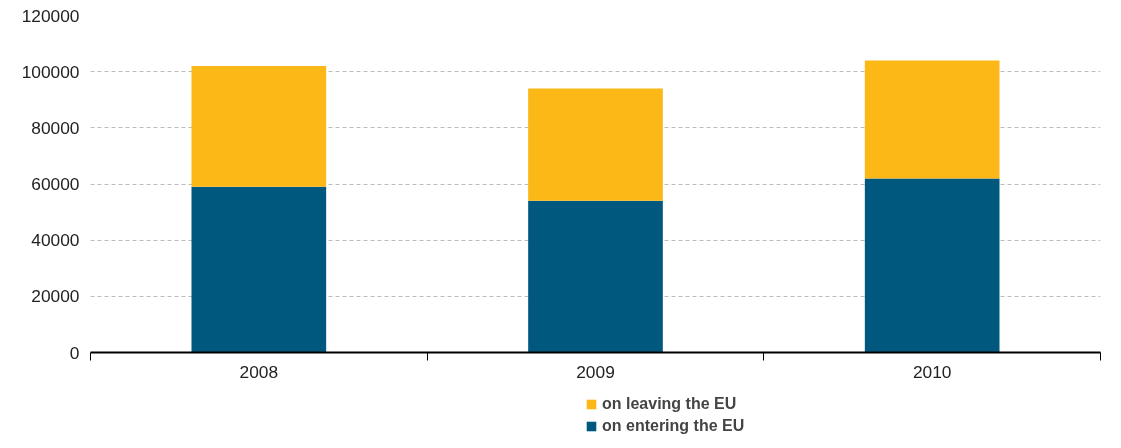 The width and height of the screenshot is (1121, 448). I want to click on x-tick-label: 2010, so click(932, 371).